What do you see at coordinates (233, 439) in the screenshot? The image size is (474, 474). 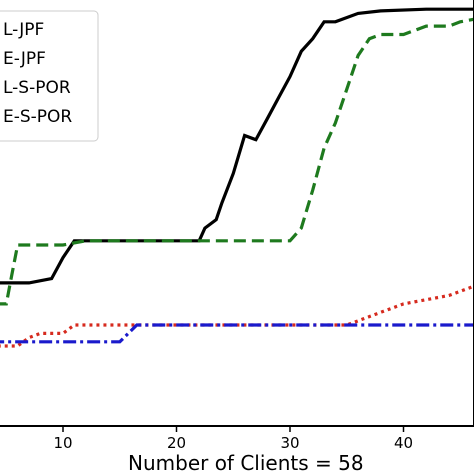 I see `x-axis: 10 20 30 40` at bounding box center [233, 439].